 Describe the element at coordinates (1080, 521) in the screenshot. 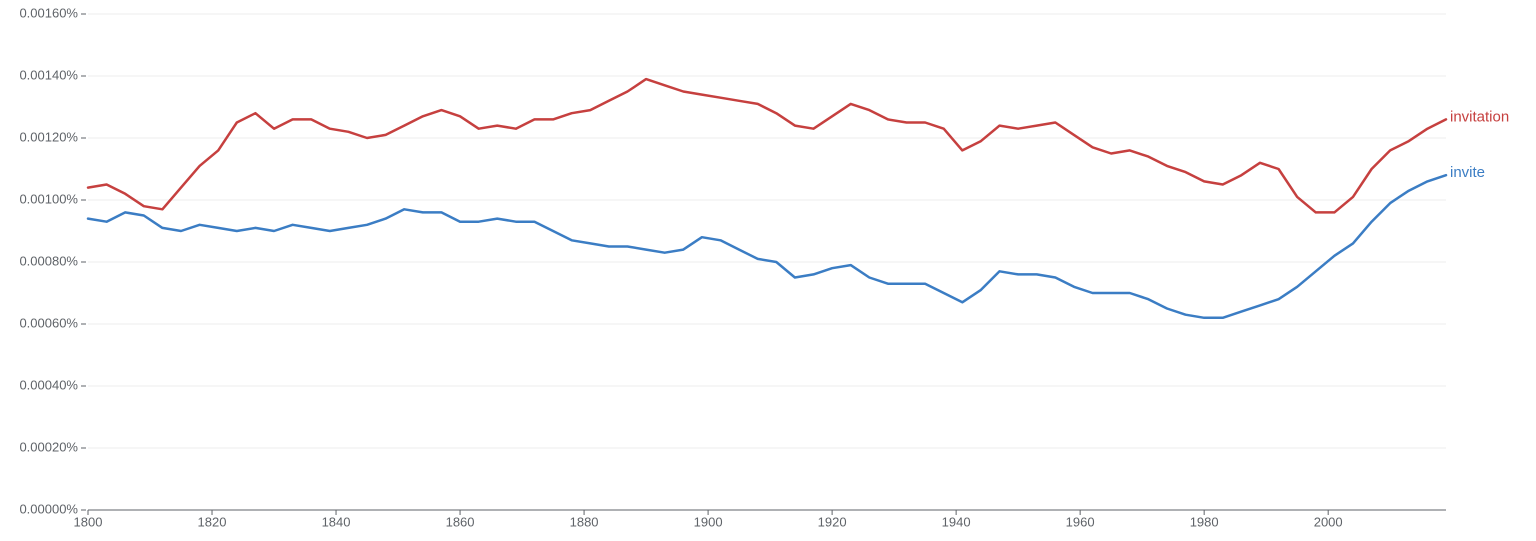

I see `x-tick-label: 1960` at that location.